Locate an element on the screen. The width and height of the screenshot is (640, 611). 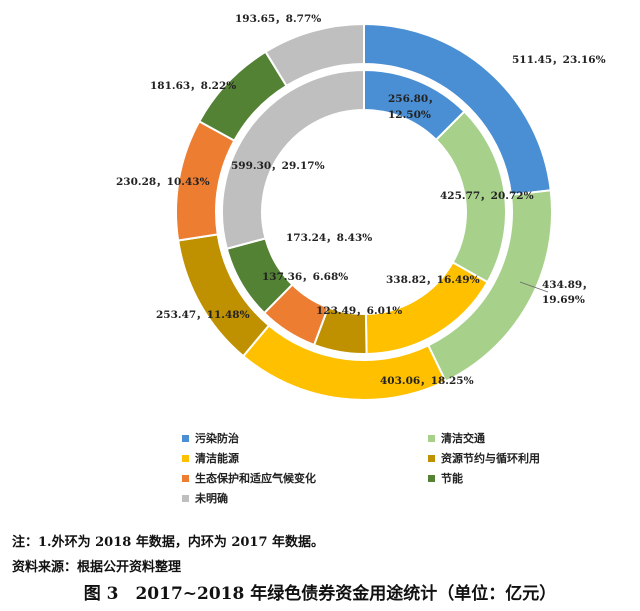
outer-data-label-7: 193.65，8.77% is located at coordinates (278, 19).